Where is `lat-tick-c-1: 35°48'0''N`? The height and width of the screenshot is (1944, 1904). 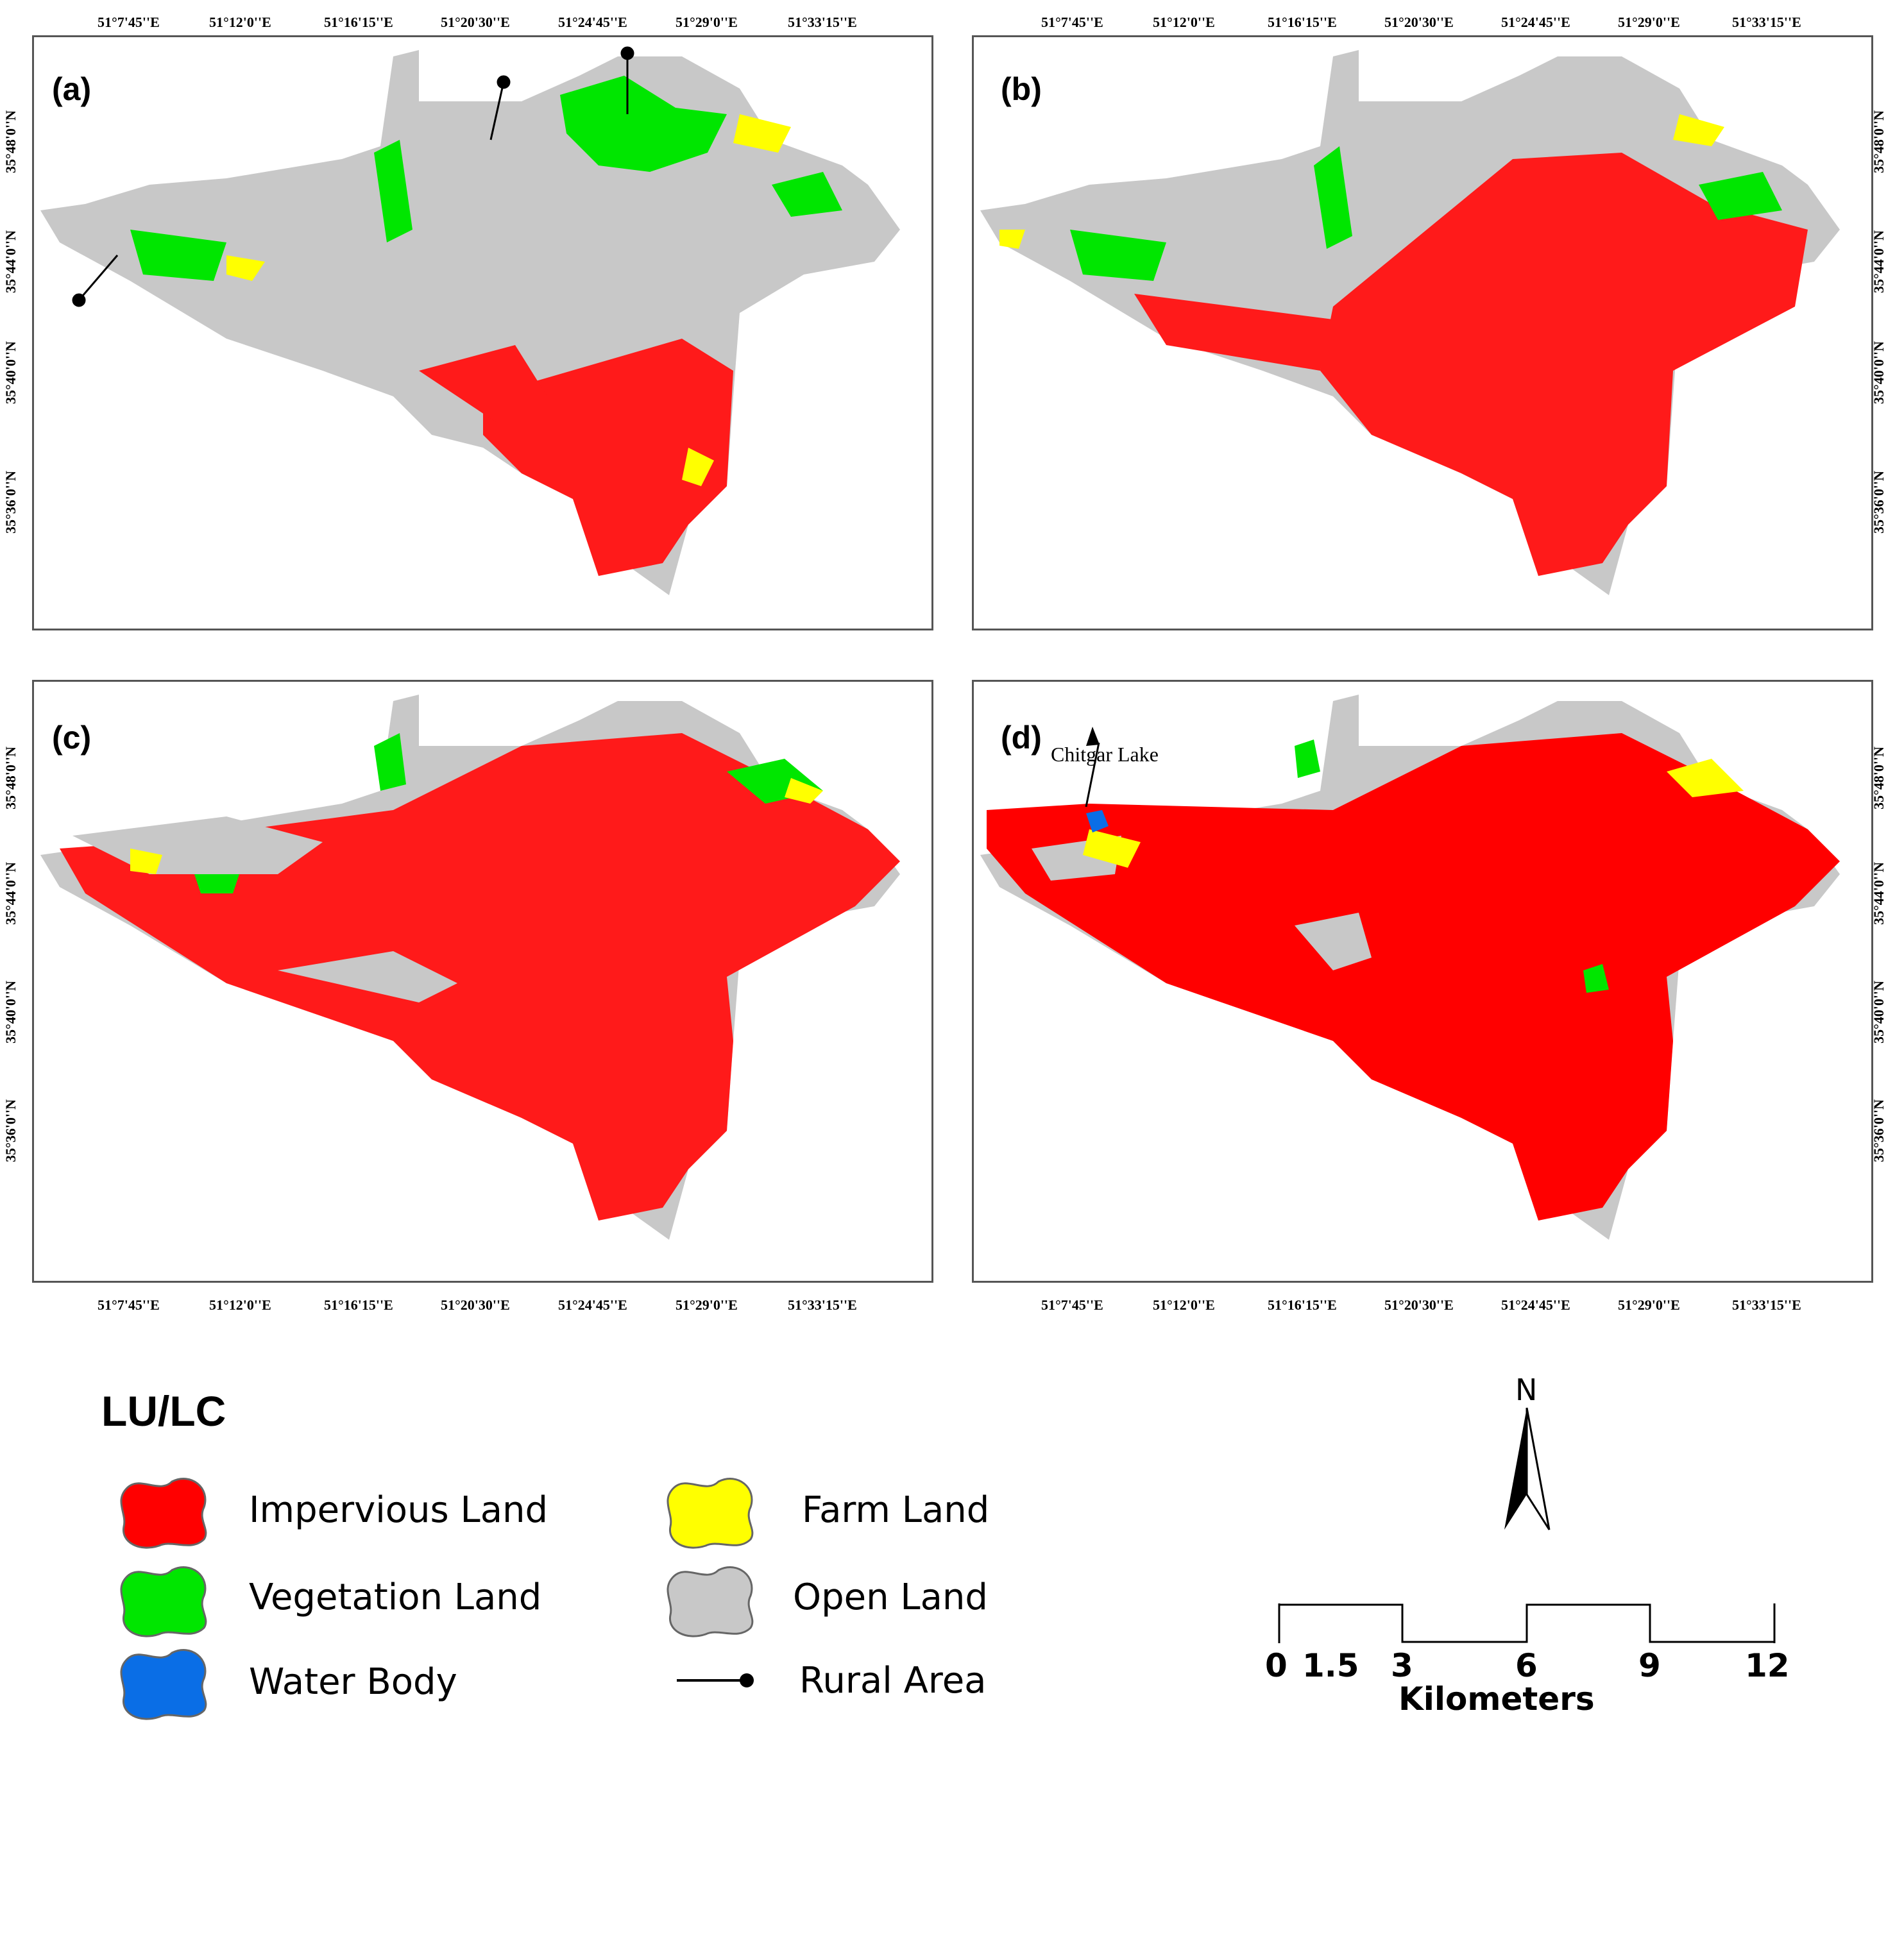 lat-tick-c-1: 35°48'0''N is located at coordinates (11, 778).